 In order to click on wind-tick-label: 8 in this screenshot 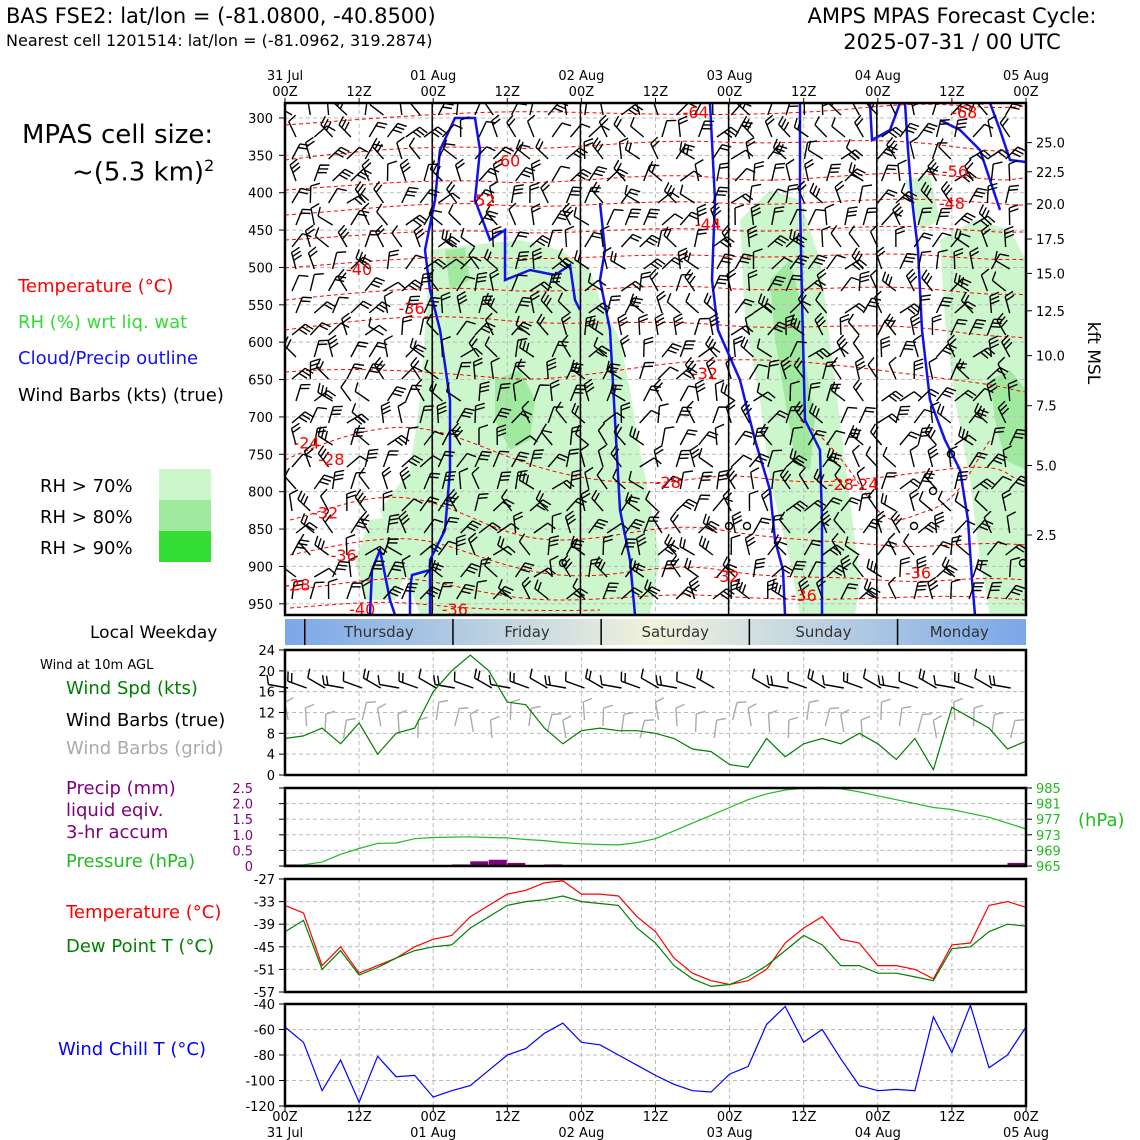, I will do `click(271, 734)`.